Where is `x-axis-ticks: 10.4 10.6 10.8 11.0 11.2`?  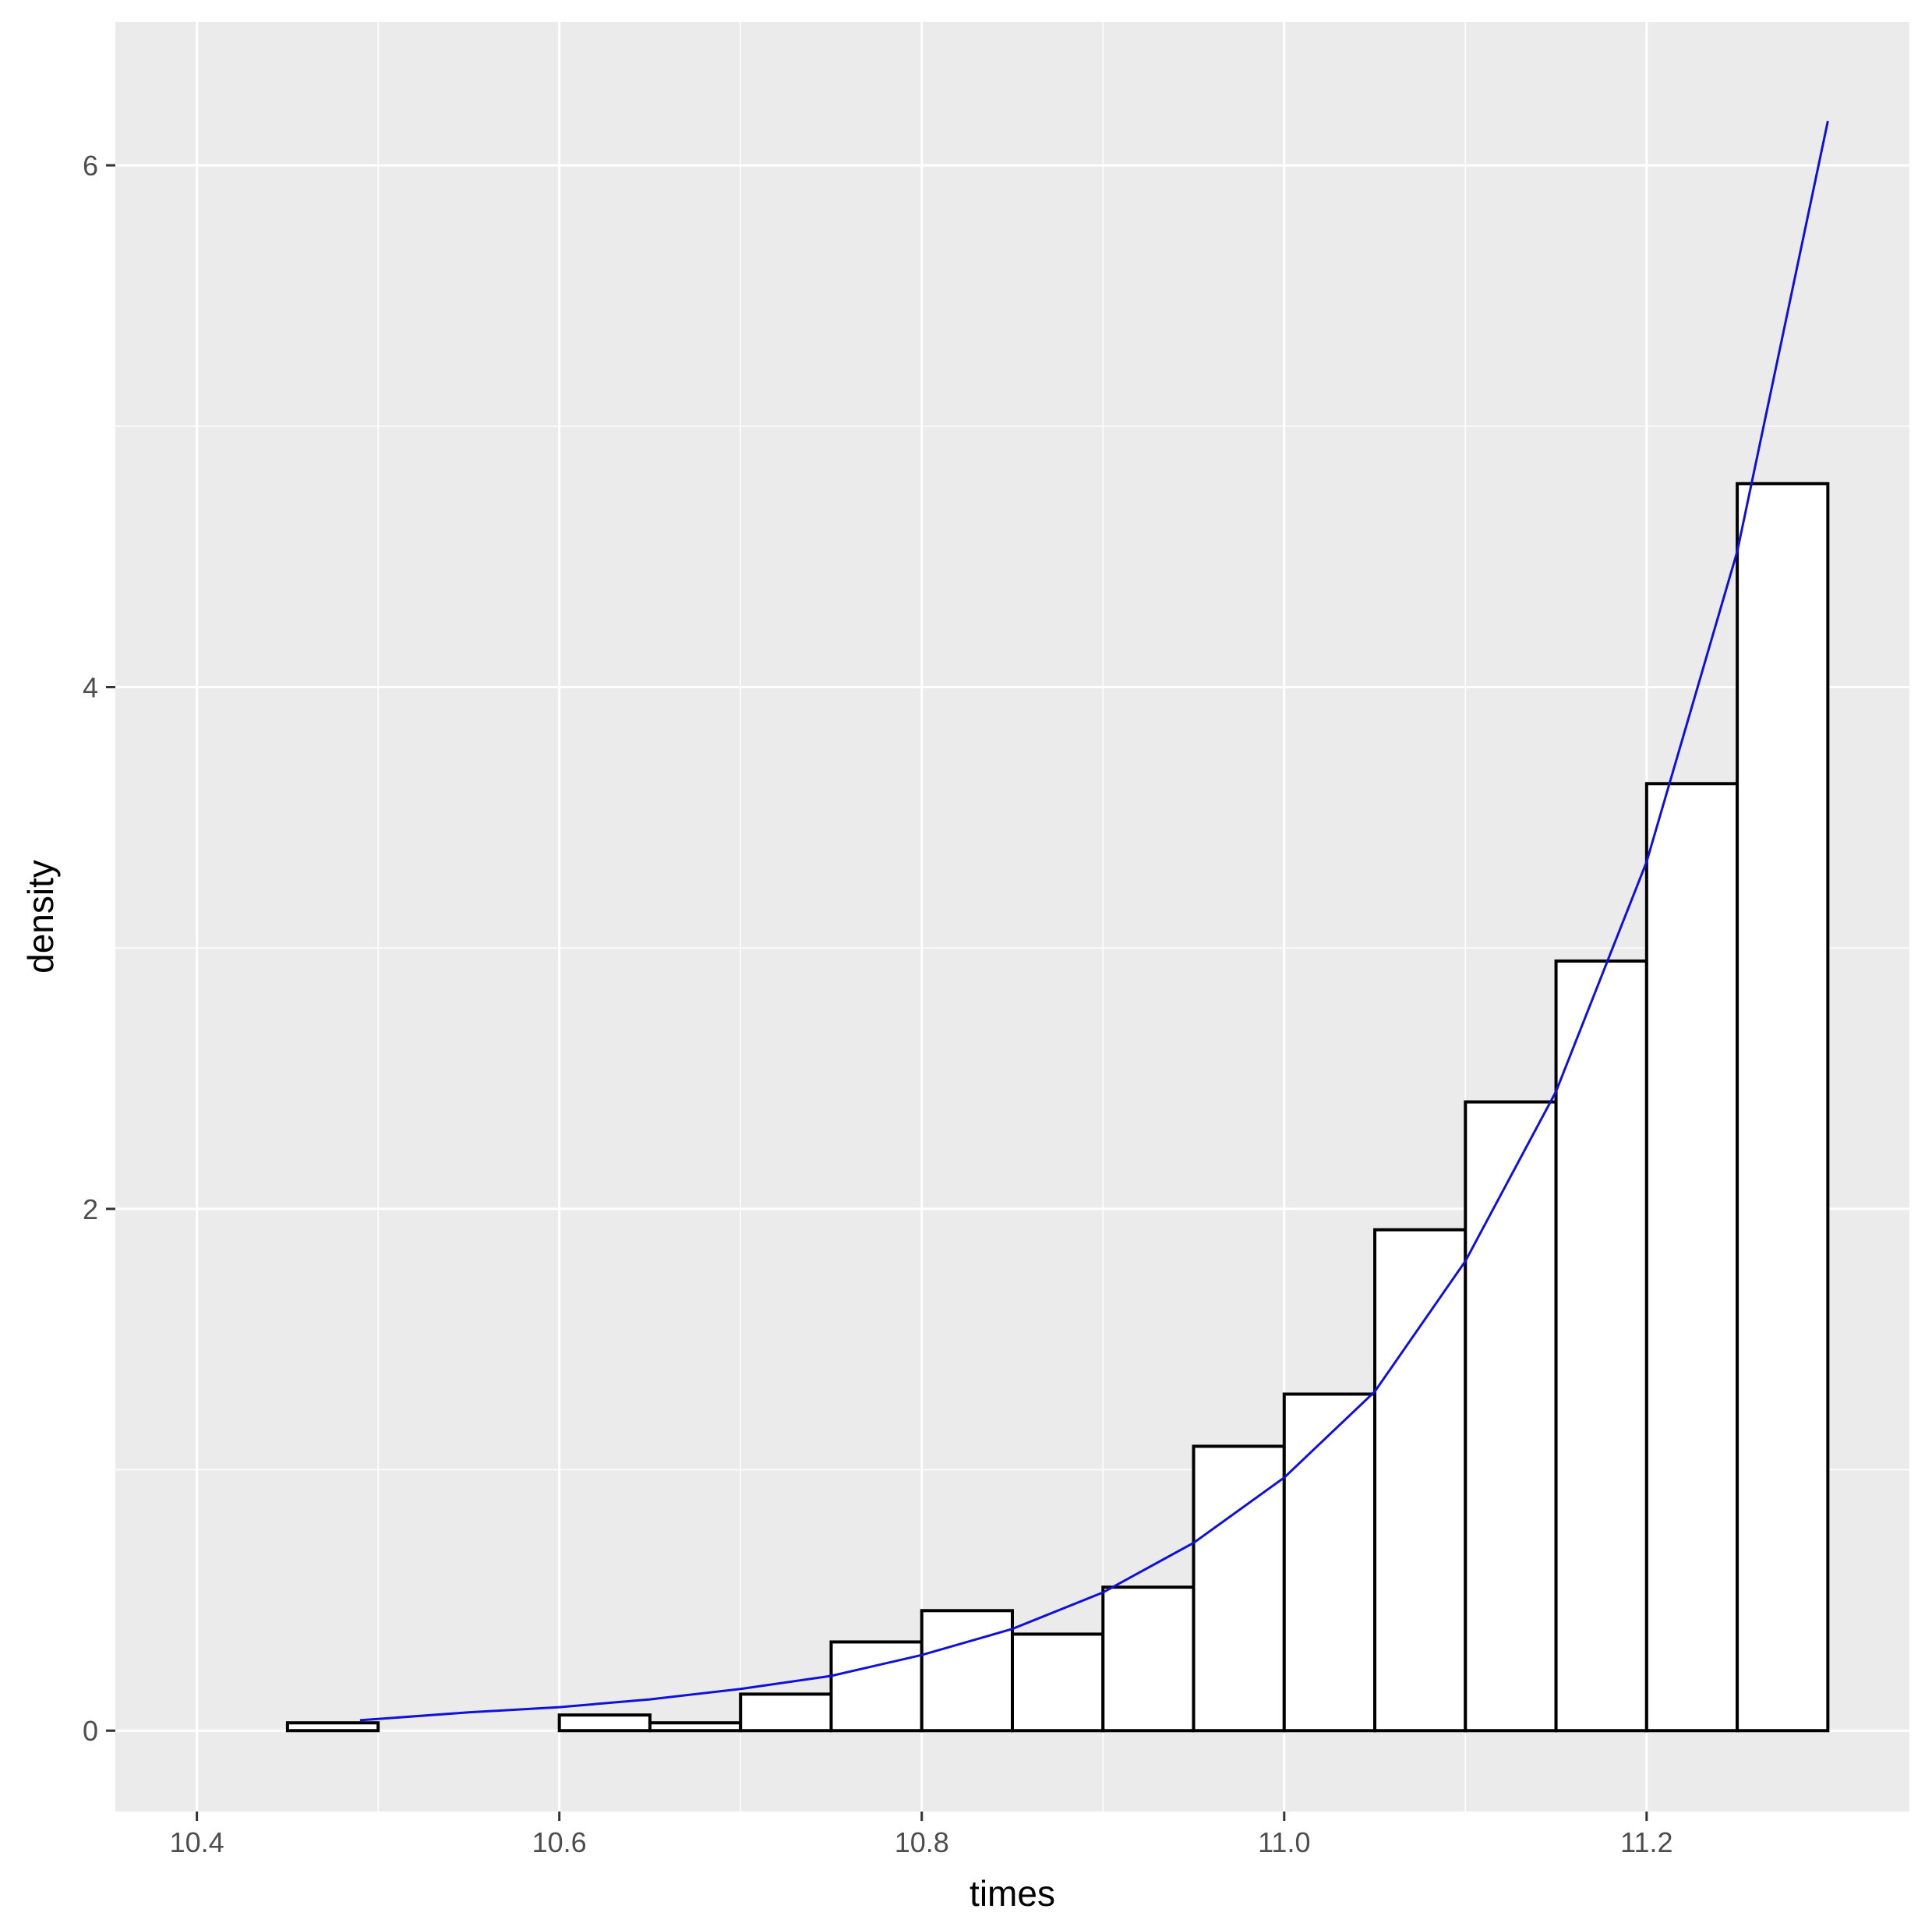
x-axis-ticks: 10.4 10.6 10.8 11.0 11.2 is located at coordinates (922, 1835).